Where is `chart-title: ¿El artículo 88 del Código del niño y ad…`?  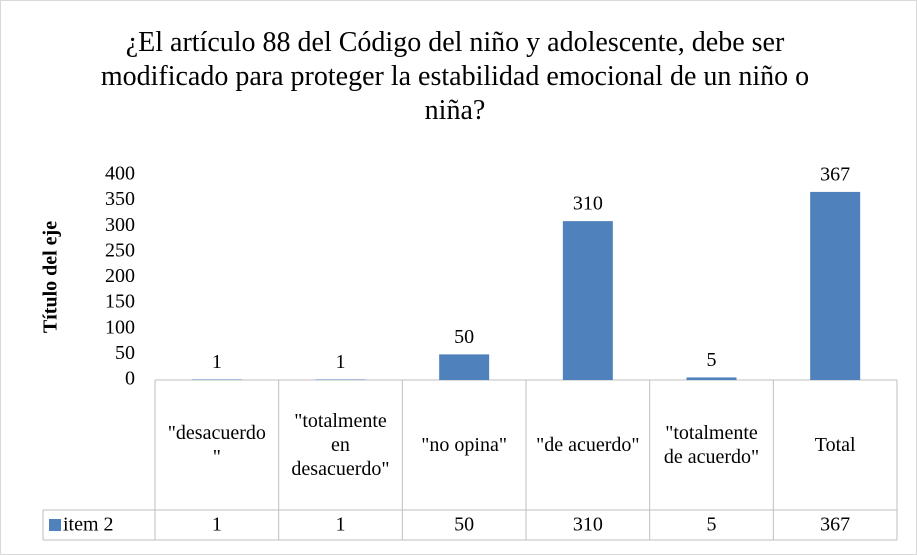 chart-title: ¿El artículo 88 del Código del niño y ad… is located at coordinates (455, 76).